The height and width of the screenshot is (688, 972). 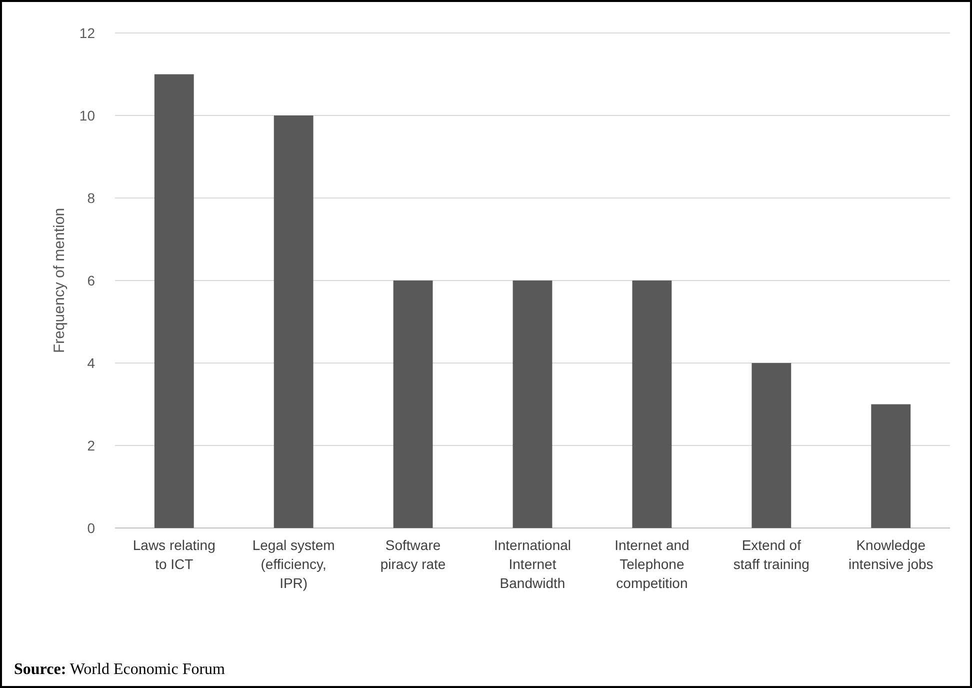 What do you see at coordinates (771, 554) in the screenshot?
I see `x-tick-label: Extend of staff training` at bounding box center [771, 554].